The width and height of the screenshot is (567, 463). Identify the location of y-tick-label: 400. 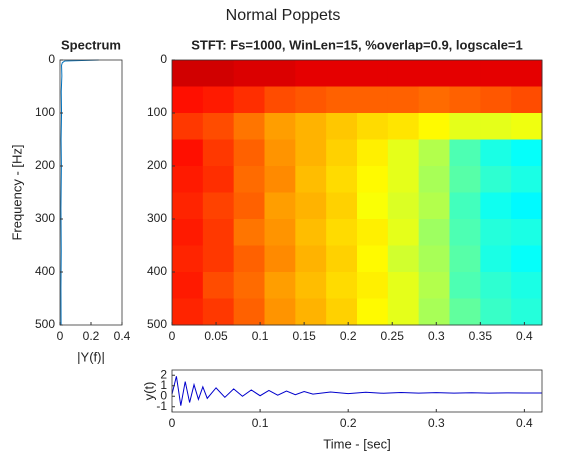
(157, 271).